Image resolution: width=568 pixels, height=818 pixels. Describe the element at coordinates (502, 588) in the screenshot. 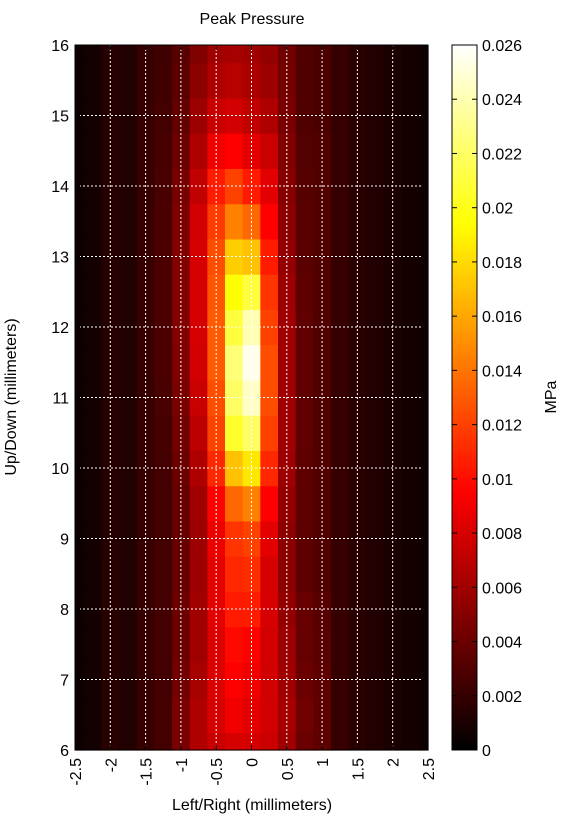

I see `colorbar-tick-label: 0.006` at that location.